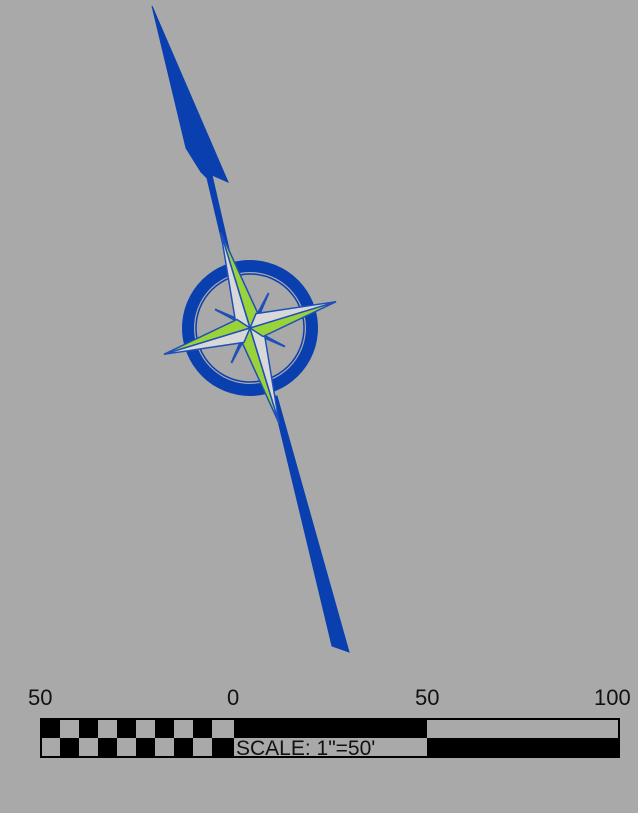 The image size is (638, 813). I want to click on scale-bar, so click(330, 738).